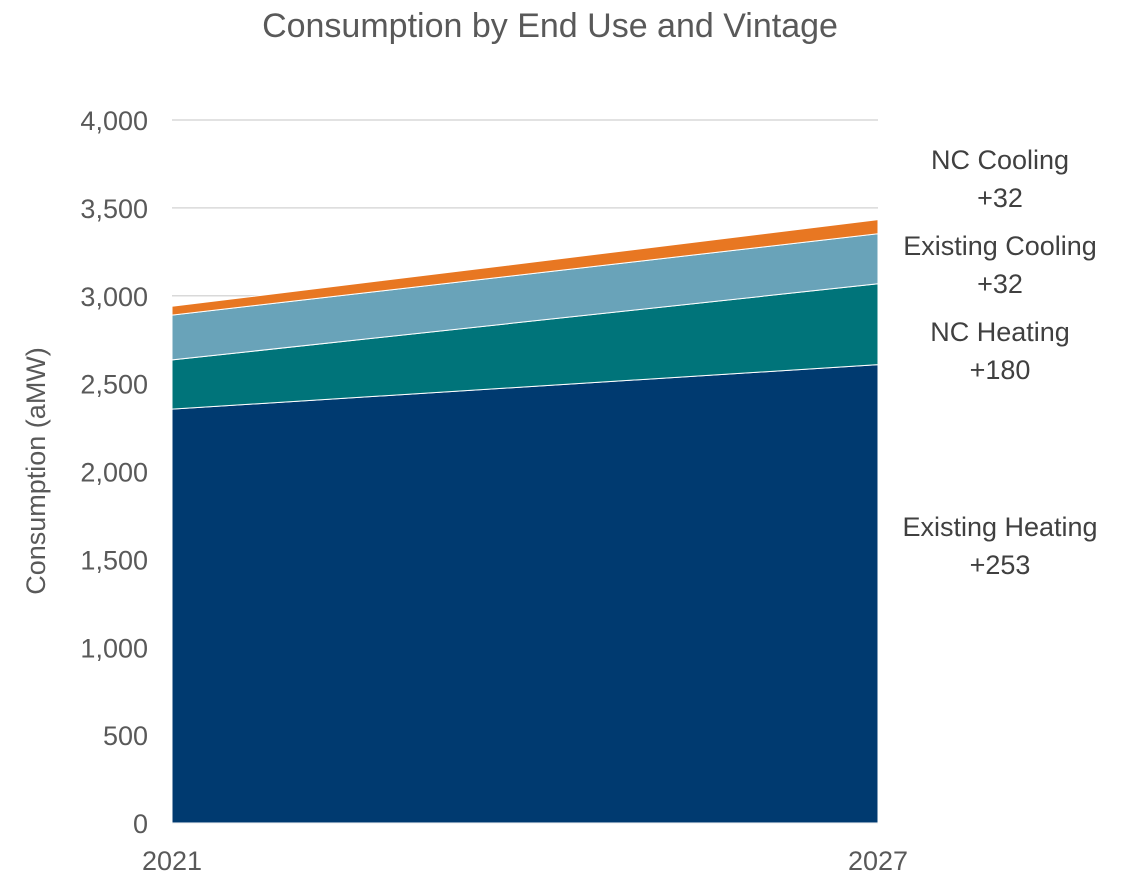  I want to click on y-tick-label: 2,000, so click(114, 473).